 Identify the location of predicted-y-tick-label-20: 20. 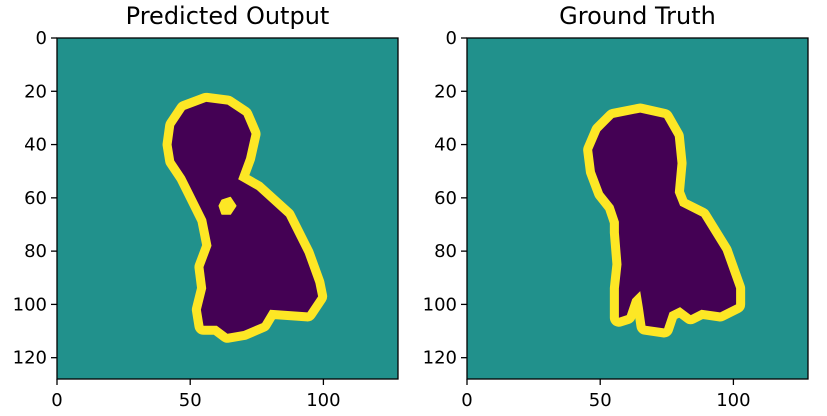
(35, 91).